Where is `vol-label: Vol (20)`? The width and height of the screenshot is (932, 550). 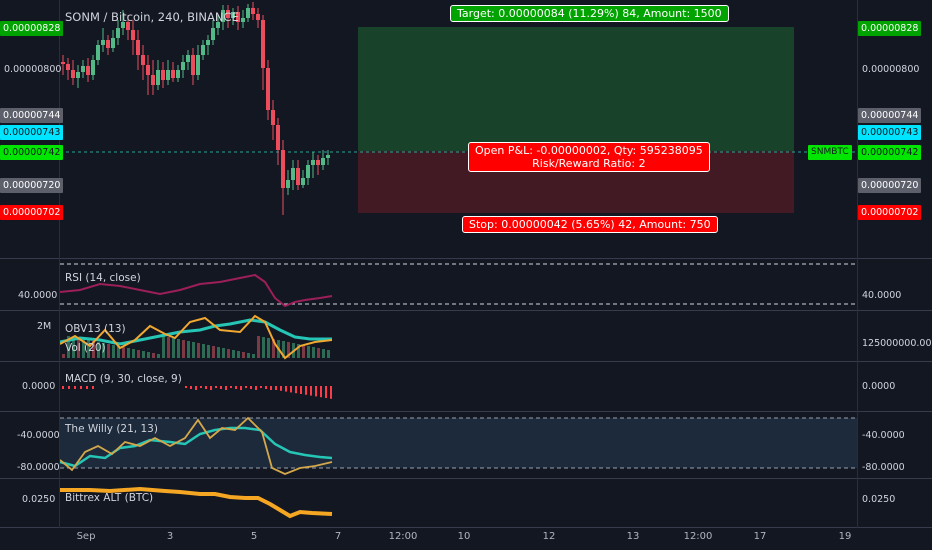
vol-label: Vol (20) is located at coordinates (85, 348).